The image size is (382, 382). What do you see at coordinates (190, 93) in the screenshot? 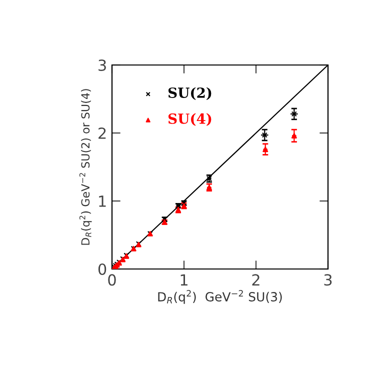
I see `legend-label: SU(2)` at bounding box center [190, 93].